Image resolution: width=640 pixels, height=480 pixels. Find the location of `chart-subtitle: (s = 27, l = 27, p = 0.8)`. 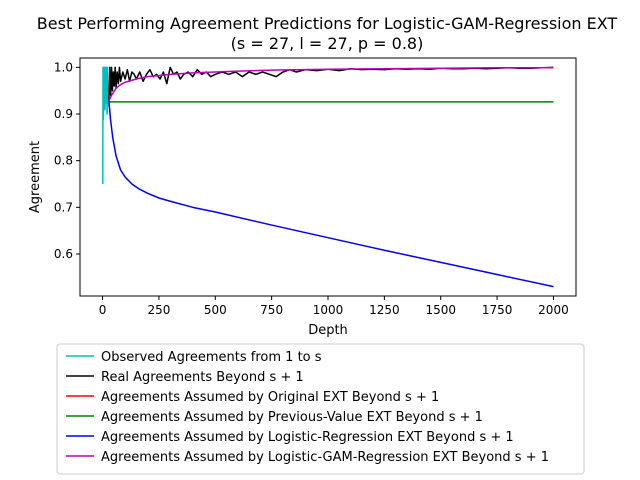

chart-subtitle: (s = 27, l = 27, p = 0.8) is located at coordinates (327, 43).